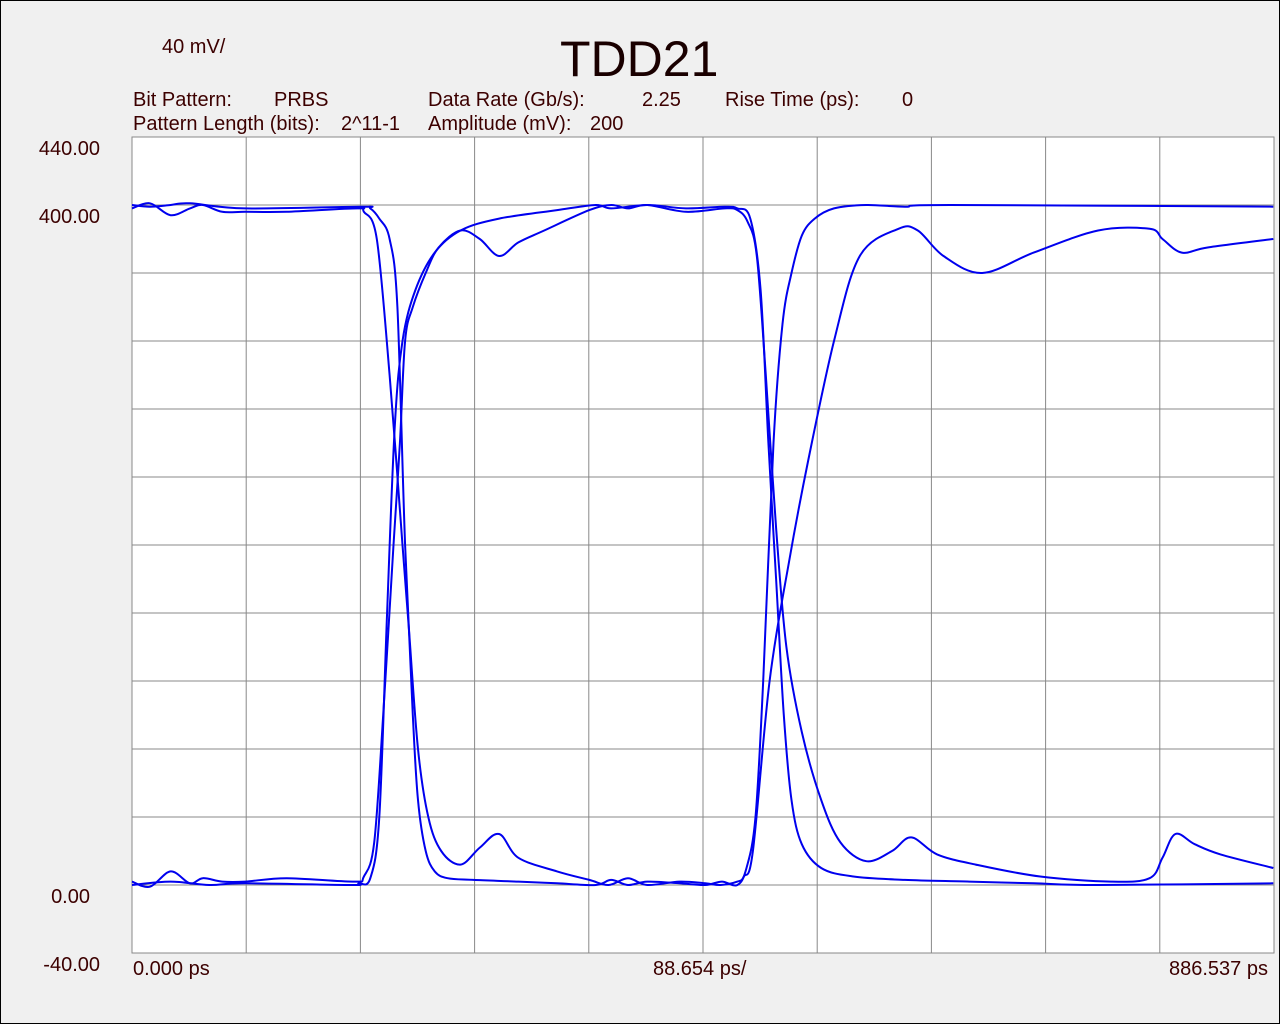 This screenshot has height=1024, width=1280. I want to click on y-tick-label: 0.00, so click(70, 897).